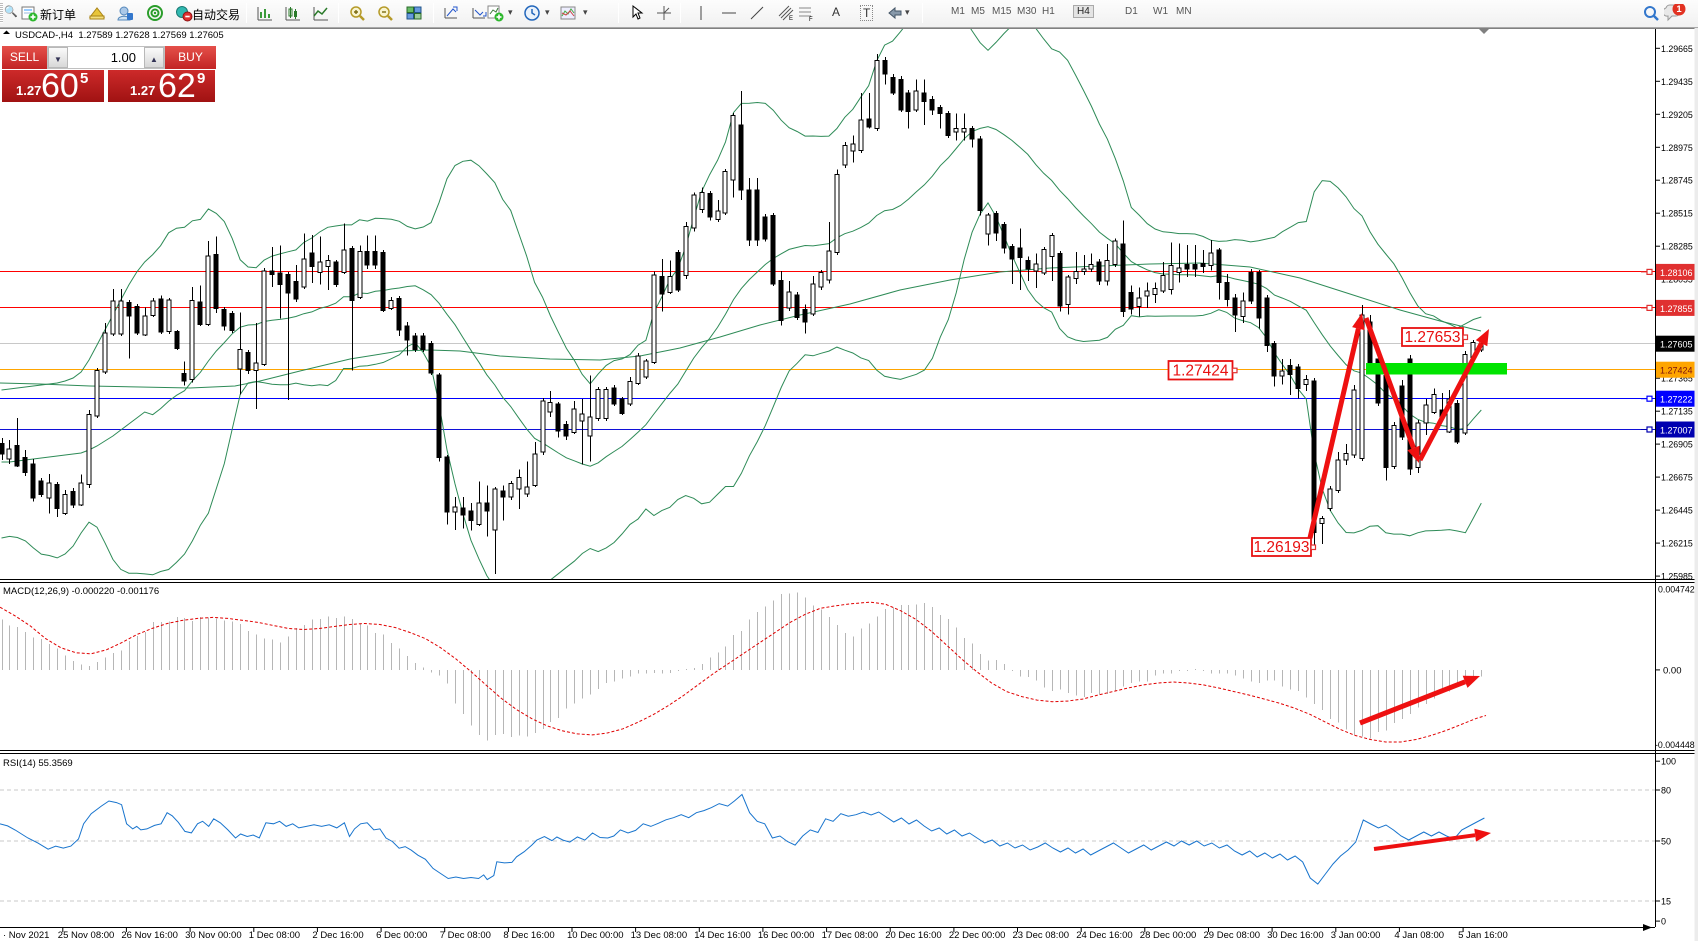 Image resolution: width=1698 pixels, height=941 pixels. I want to click on svg-text: 14 Dec 16:00, so click(722, 935).